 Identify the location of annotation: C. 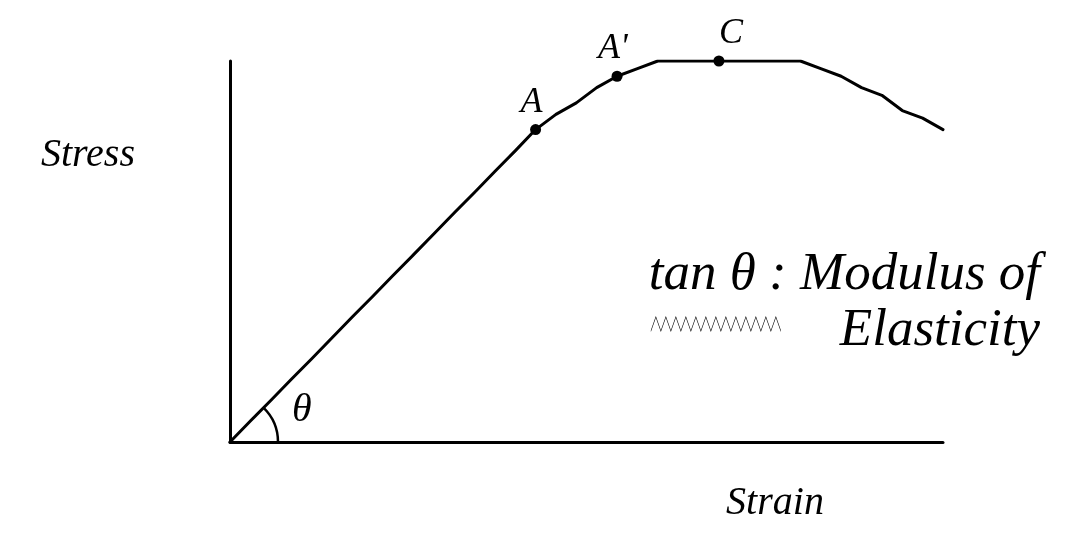
(730, 31).